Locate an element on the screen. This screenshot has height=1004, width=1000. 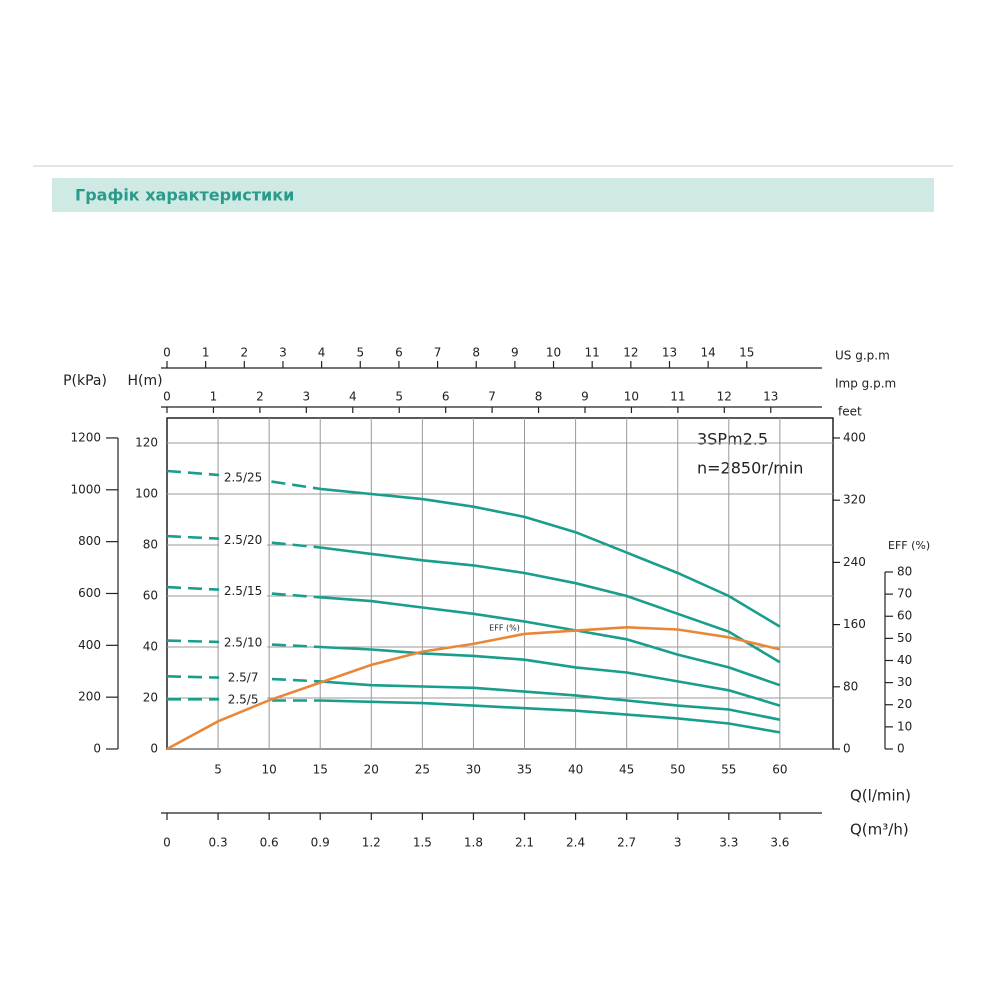
pressure-tick-label: 1200 is located at coordinates (85, 437).